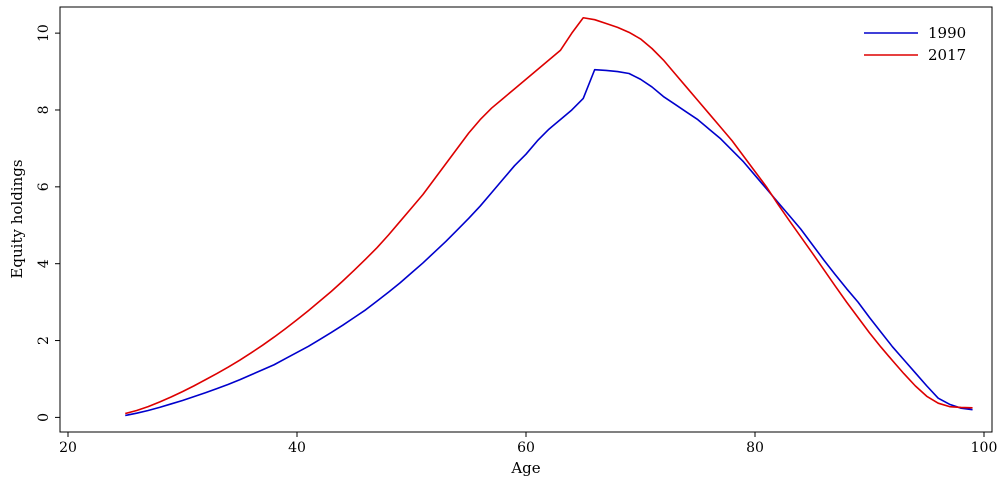  What do you see at coordinates (44, 417) in the screenshot?
I see `y-tick-label: 0` at bounding box center [44, 417].